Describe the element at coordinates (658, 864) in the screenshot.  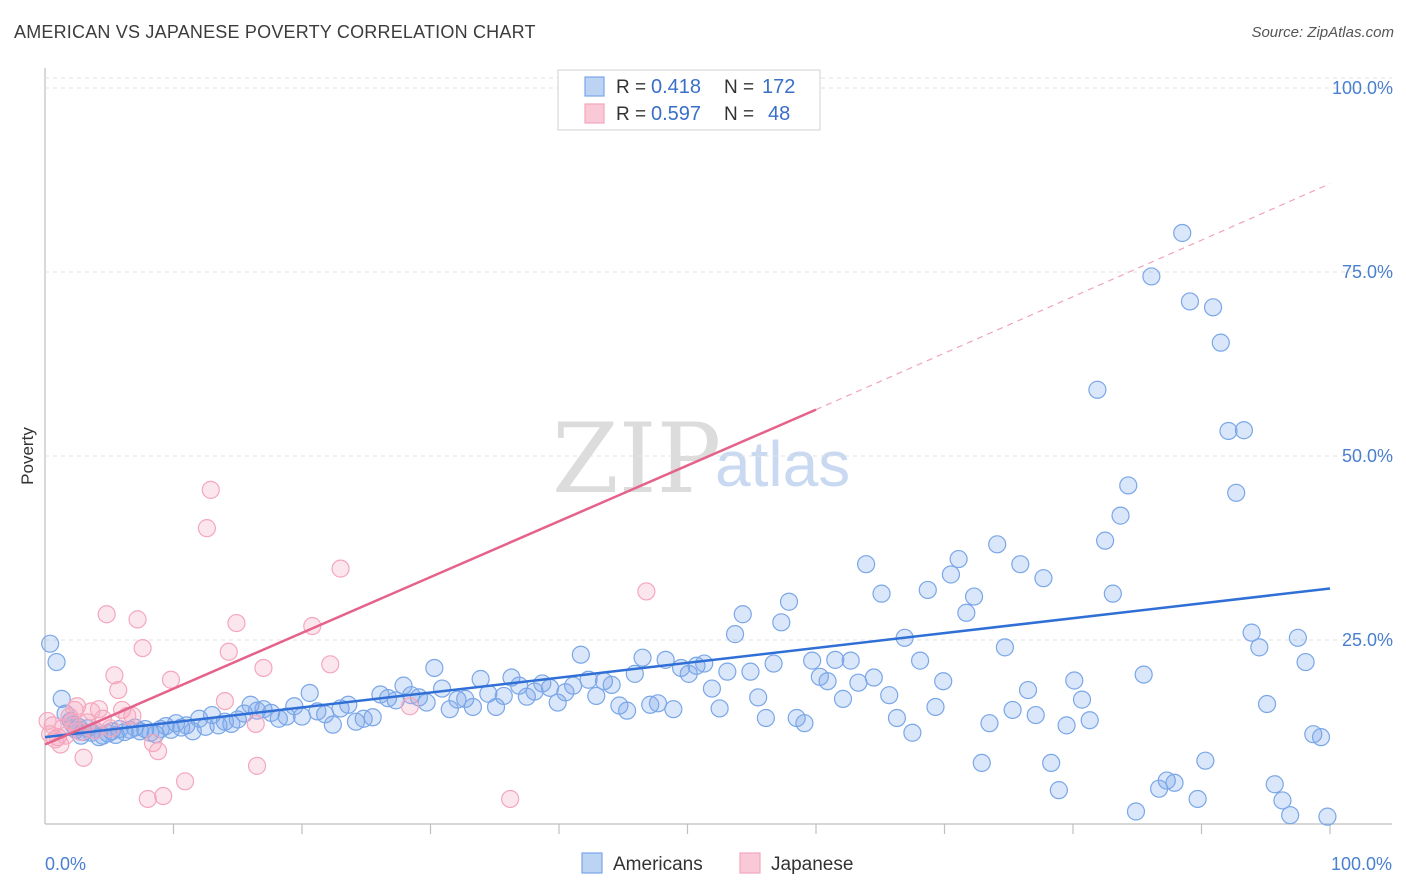
I see `legend-americans-label: Americans` at that location.